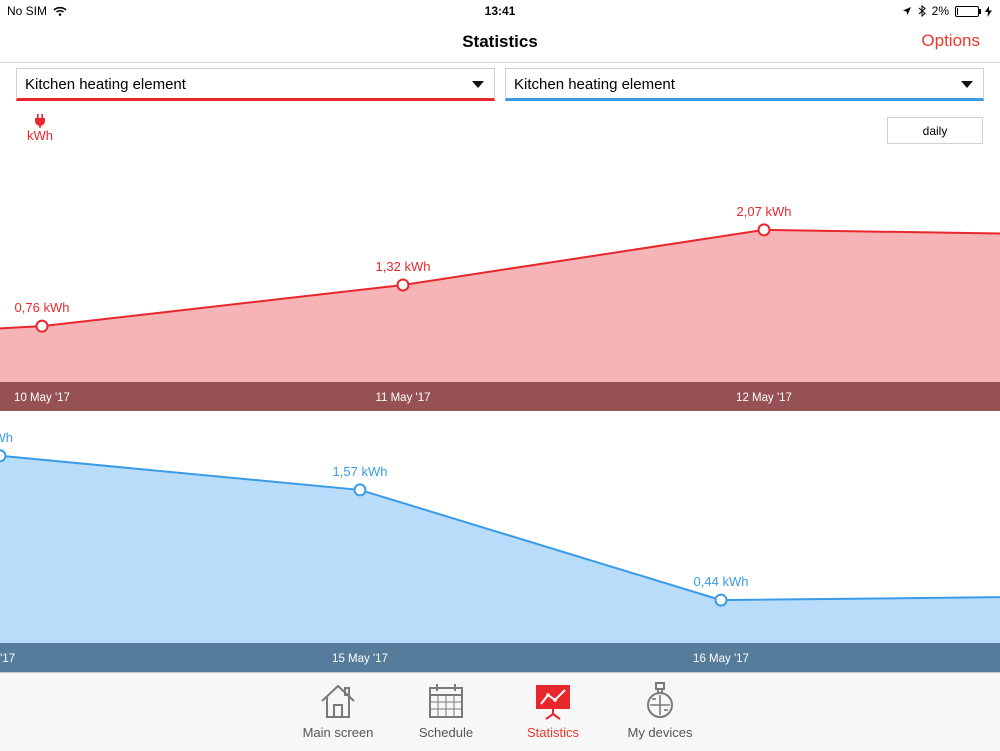  I want to click on battery-percent: 2%, so click(940, 11).